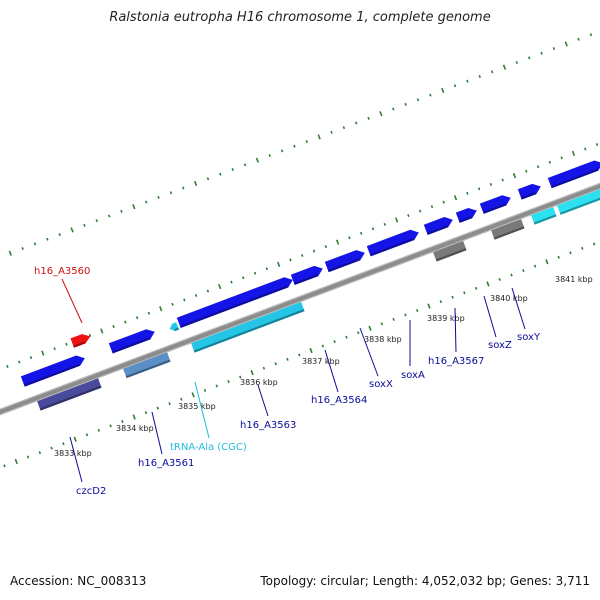 Image resolution: width=600 pixels, height=600 pixels. I want to click on scale-label: 3833 kbp, so click(73, 453).